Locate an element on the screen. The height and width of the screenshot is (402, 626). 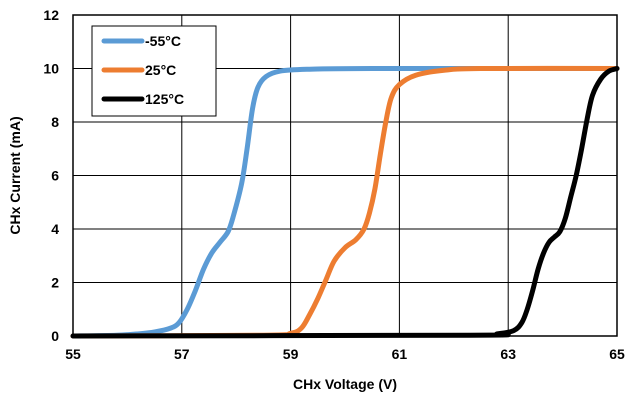
y-tick-label: 10 is located at coordinates (51, 69).